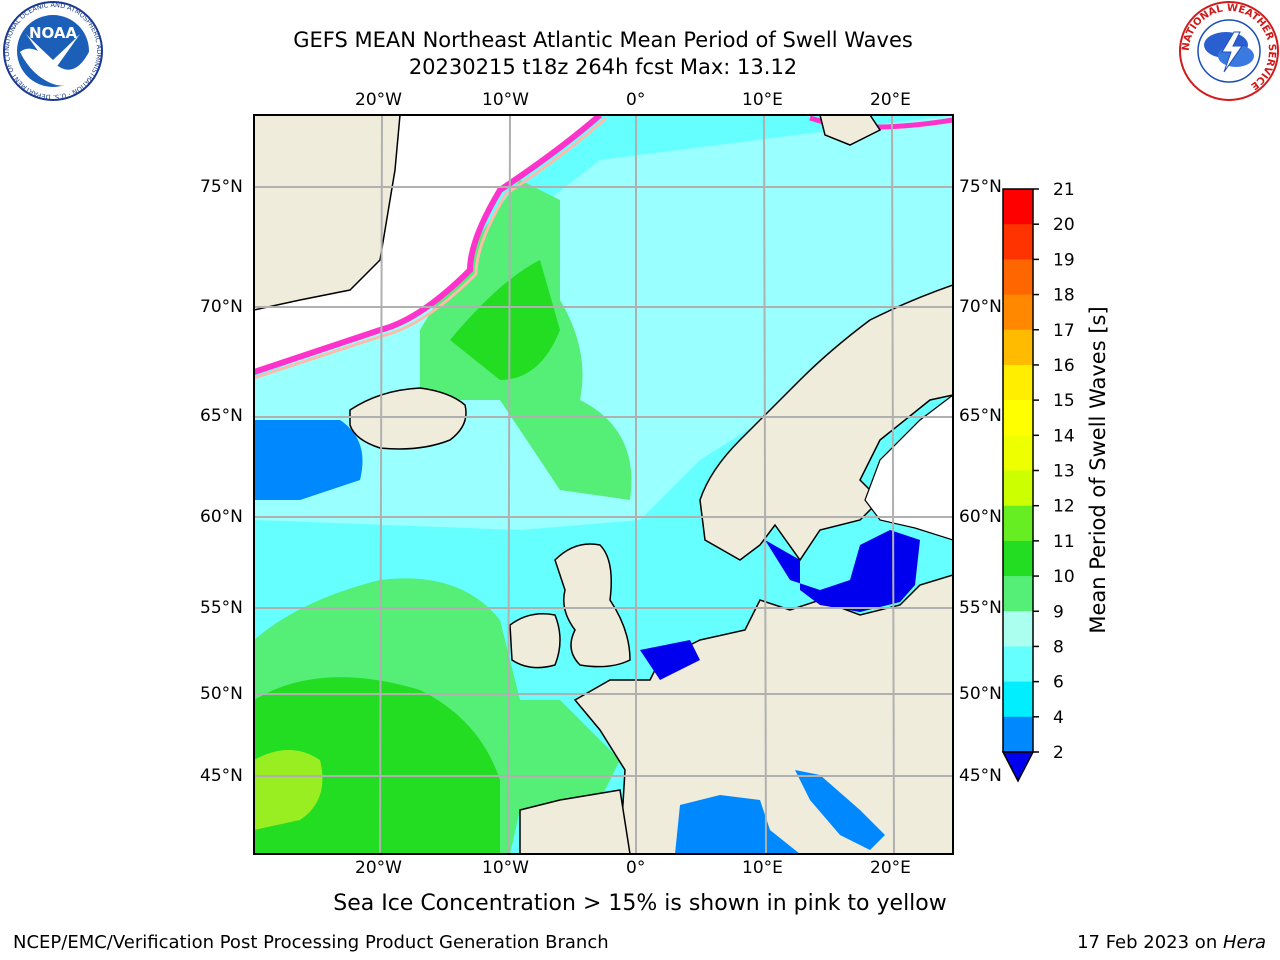 This screenshot has width=1280, height=960. What do you see at coordinates (842, 571) in the screenshot?
I see `baltic-sea` at bounding box center [842, 571].